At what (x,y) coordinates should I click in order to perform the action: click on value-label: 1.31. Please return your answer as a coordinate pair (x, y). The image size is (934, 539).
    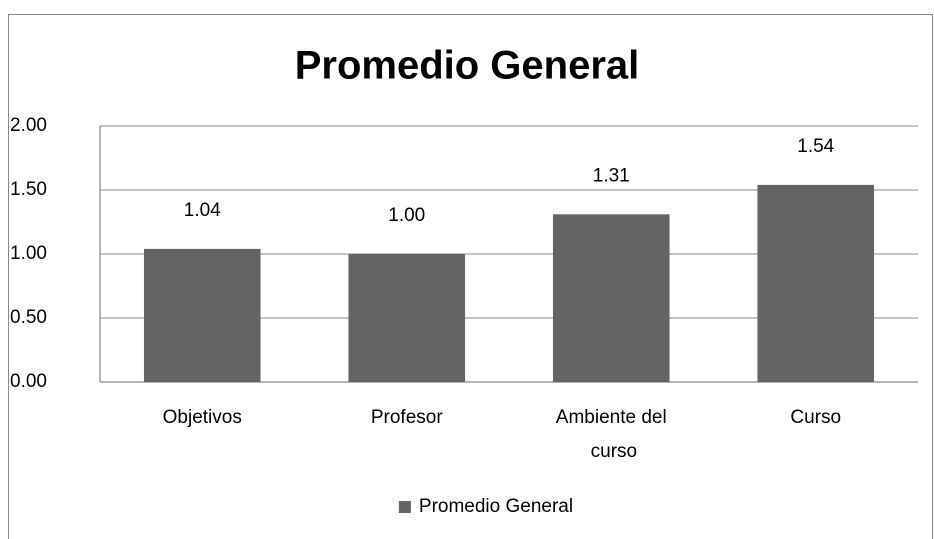
    Looking at the image, I should click on (611, 175).